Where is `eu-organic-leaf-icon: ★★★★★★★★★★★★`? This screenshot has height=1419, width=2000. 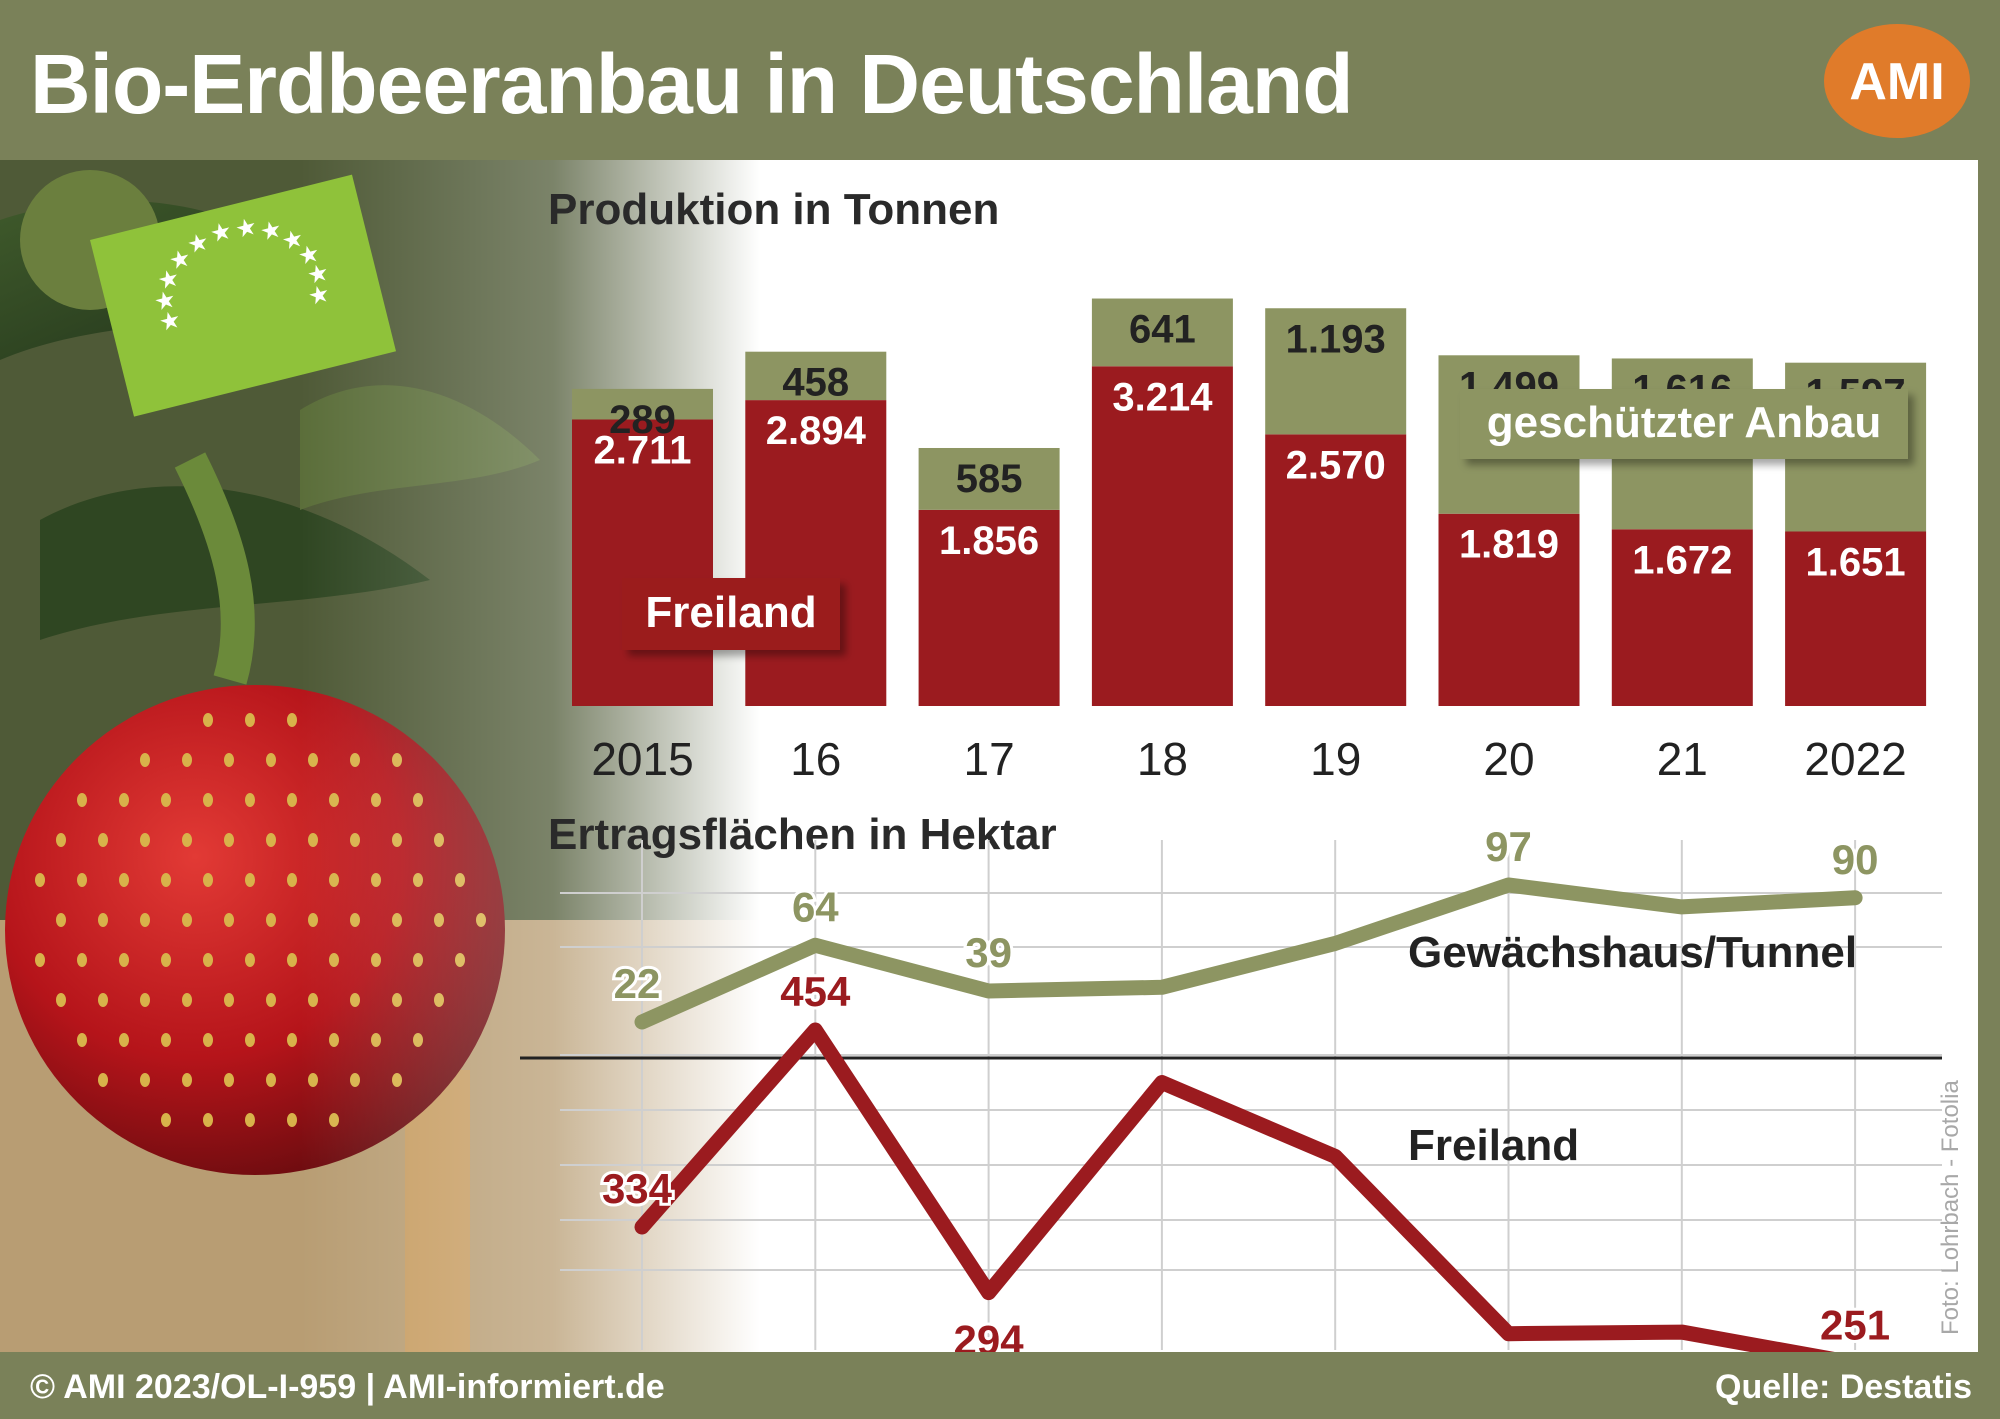
eu-organic-leaf-icon: ★★★★★★★★★★★★ is located at coordinates (243, 295).